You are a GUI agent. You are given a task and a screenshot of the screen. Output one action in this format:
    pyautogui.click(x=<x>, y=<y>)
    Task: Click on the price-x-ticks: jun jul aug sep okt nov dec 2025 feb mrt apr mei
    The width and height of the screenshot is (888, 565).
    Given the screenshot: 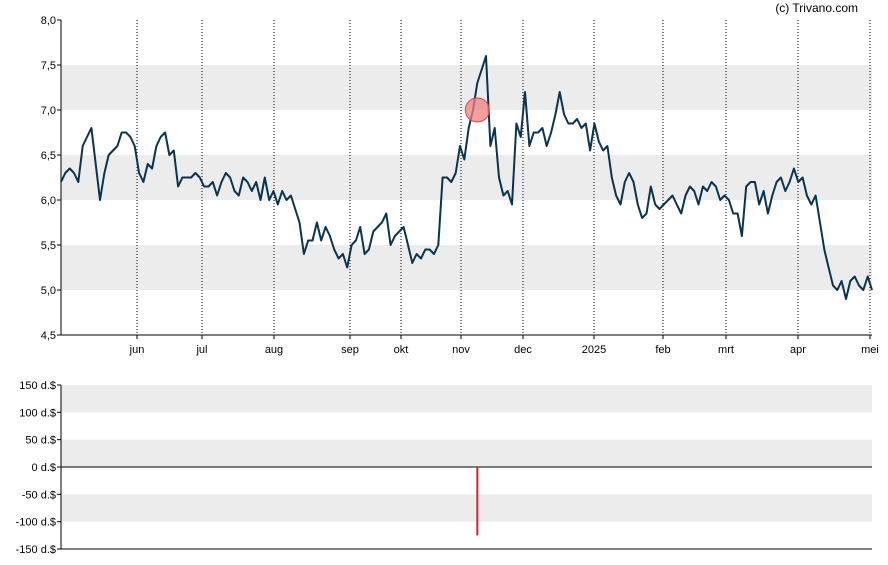 What is the action you would take?
    pyautogui.click(x=504, y=345)
    